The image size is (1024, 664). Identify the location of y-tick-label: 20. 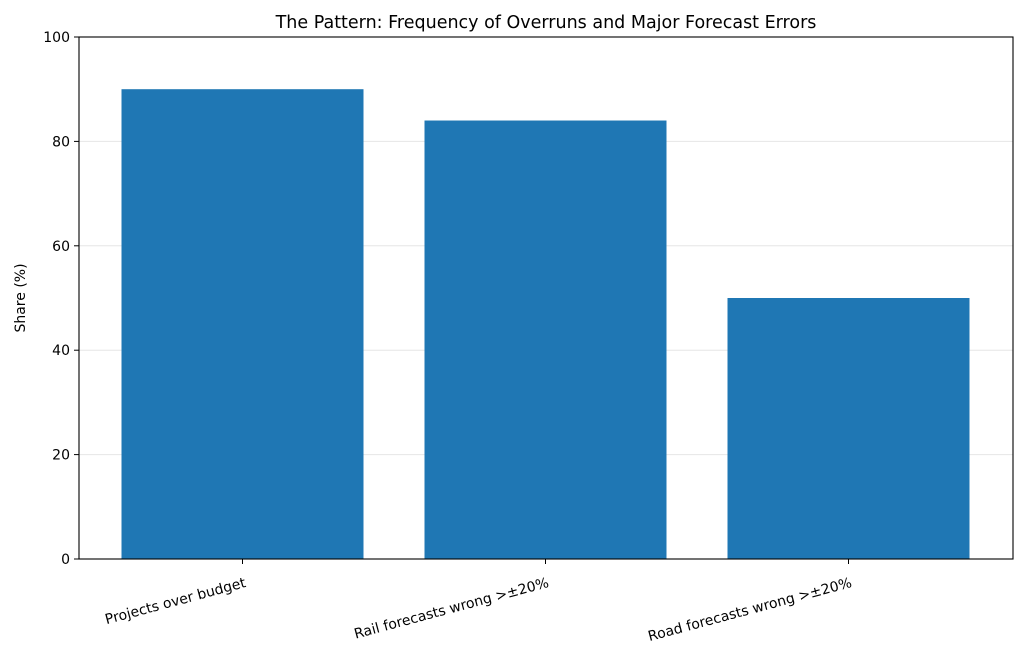
(61, 456).